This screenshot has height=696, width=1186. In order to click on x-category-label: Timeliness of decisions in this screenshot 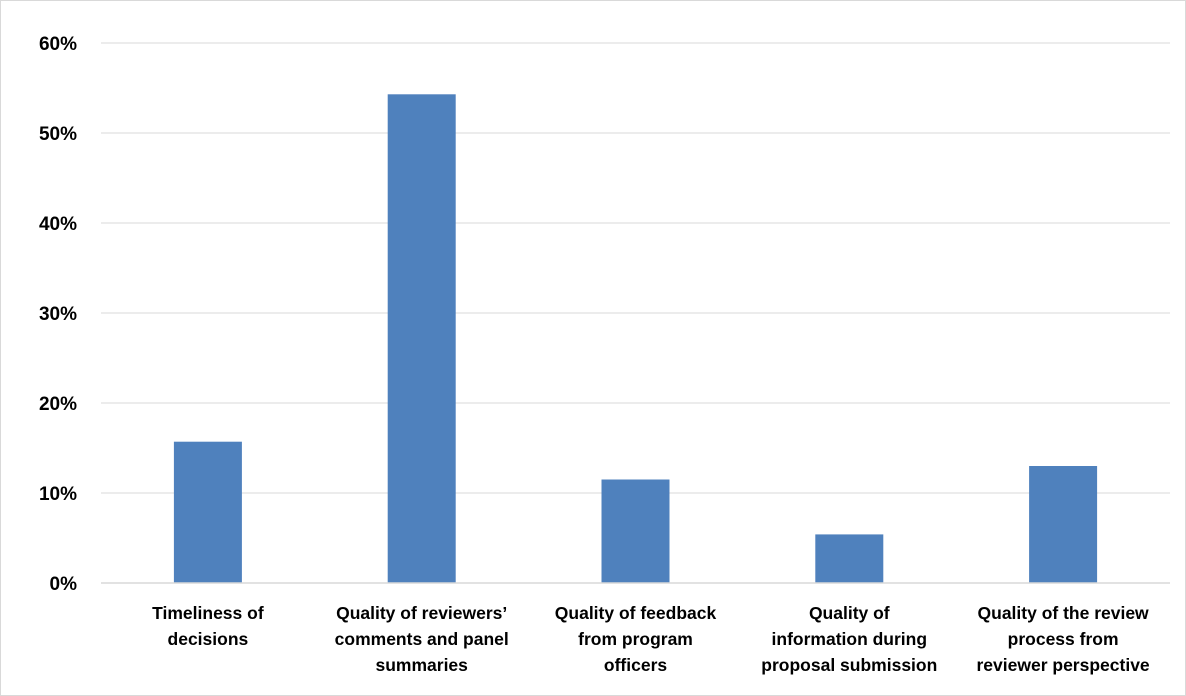, I will do `click(208, 626)`.